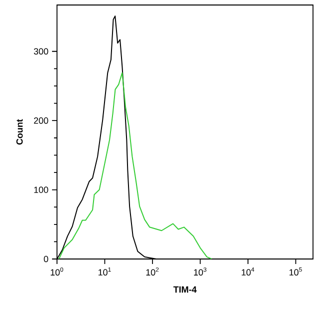 The image size is (320, 320). Describe the element at coordinates (57, 272) in the screenshot. I see `x-tick-label: 10$^{0}$` at that location.